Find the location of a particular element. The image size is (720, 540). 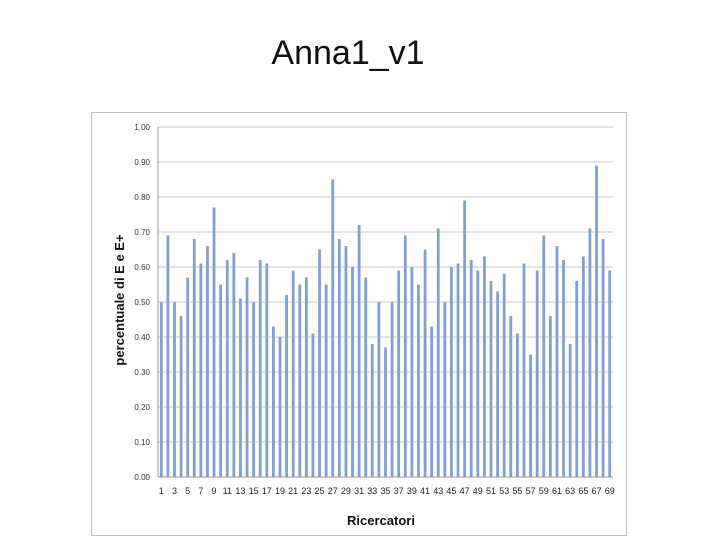

x-tick-label: 3 is located at coordinates (174, 491).